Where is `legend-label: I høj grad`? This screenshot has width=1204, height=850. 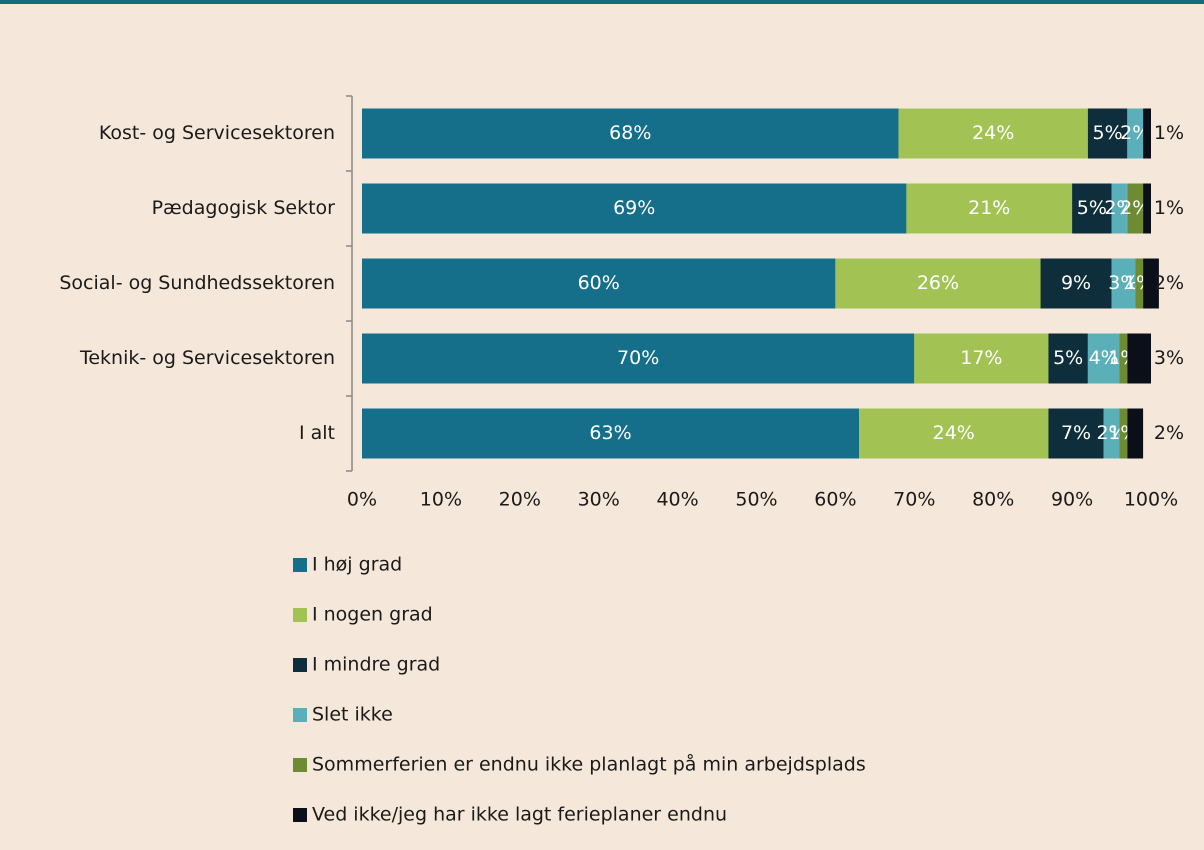 legend-label: I høj grad is located at coordinates (357, 565).